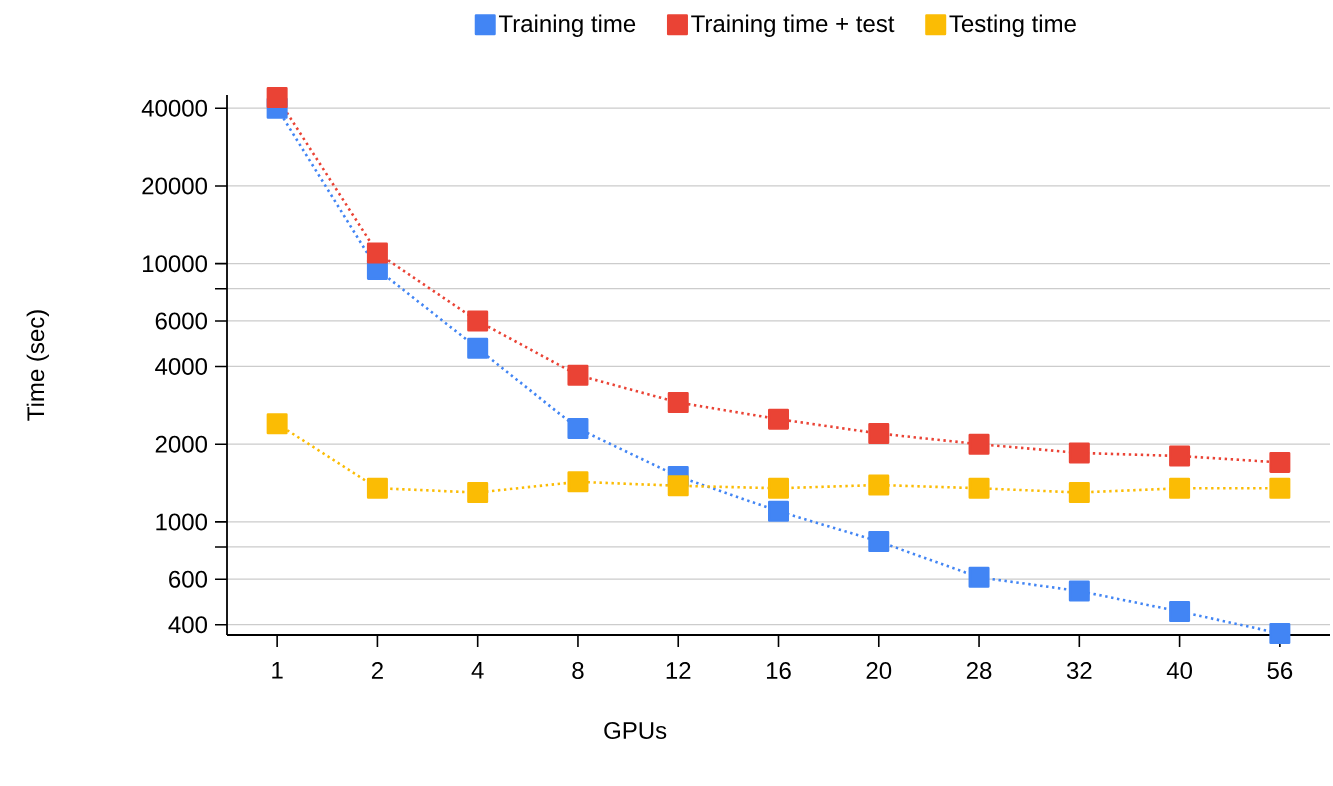 This screenshot has height=786, width=1333. What do you see at coordinates (181, 444) in the screenshot?
I see `y-tick-label: 2000` at bounding box center [181, 444].